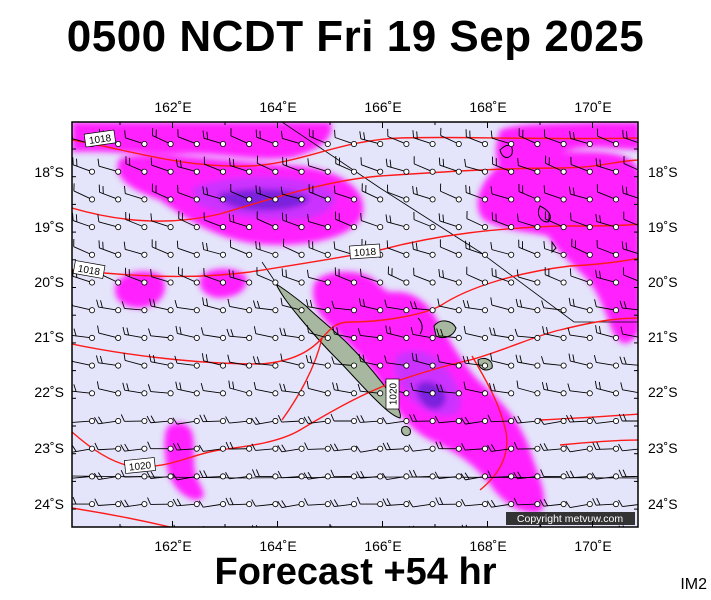  What do you see at coordinates (382, 107) in the screenshot?
I see `lon-label-top: 166˚E` at bounding box center [382, 107].